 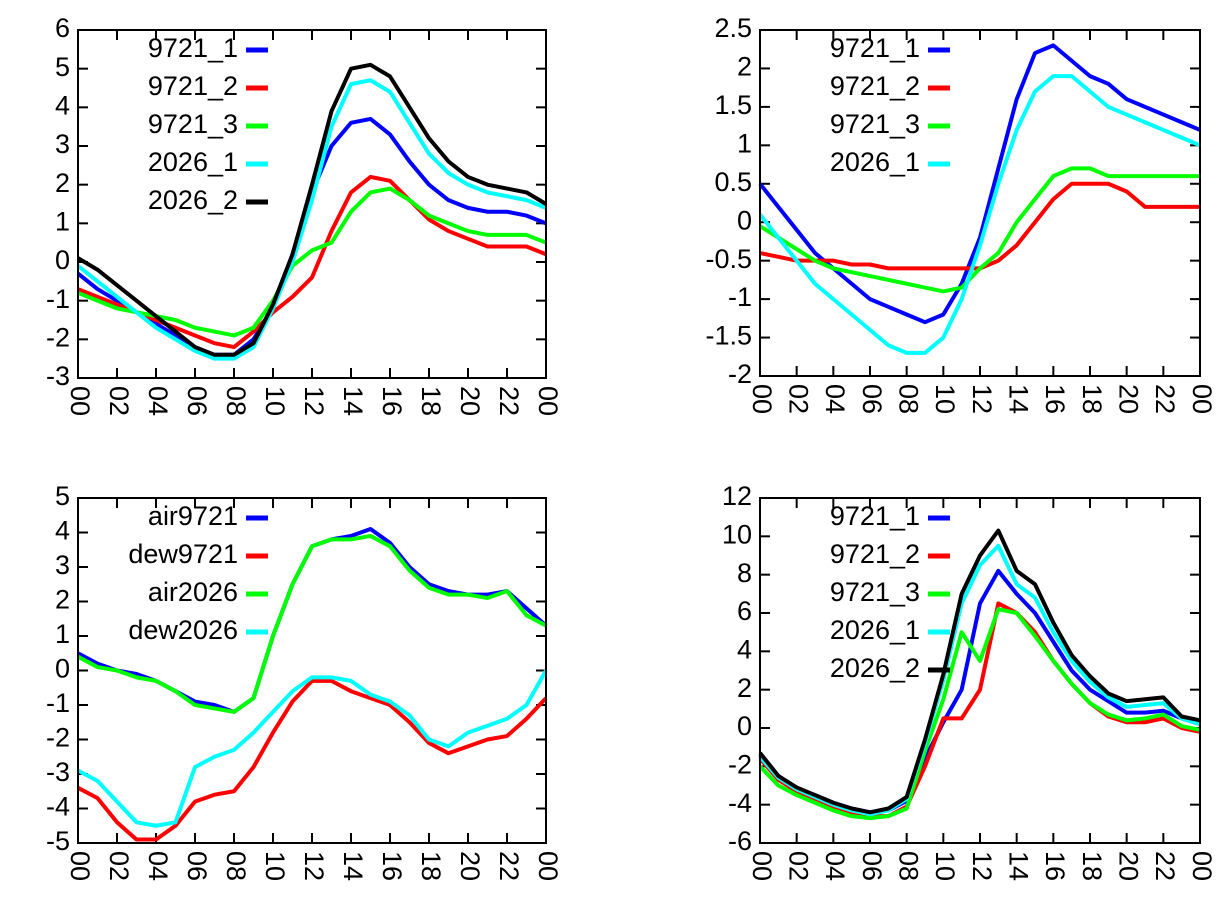 I want to click on y-tick-label: 1.5, so click(x=733, y=105).